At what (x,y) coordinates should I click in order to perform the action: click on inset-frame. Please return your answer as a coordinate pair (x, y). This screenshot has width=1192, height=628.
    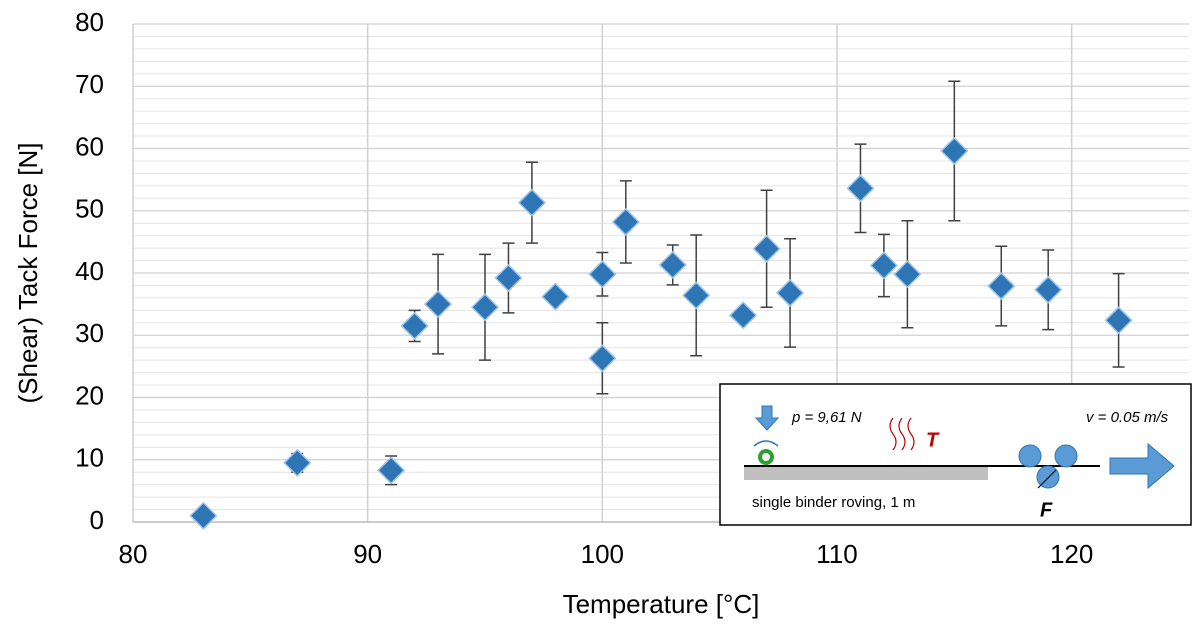
    Looking at the image, I should click on (955, 454).